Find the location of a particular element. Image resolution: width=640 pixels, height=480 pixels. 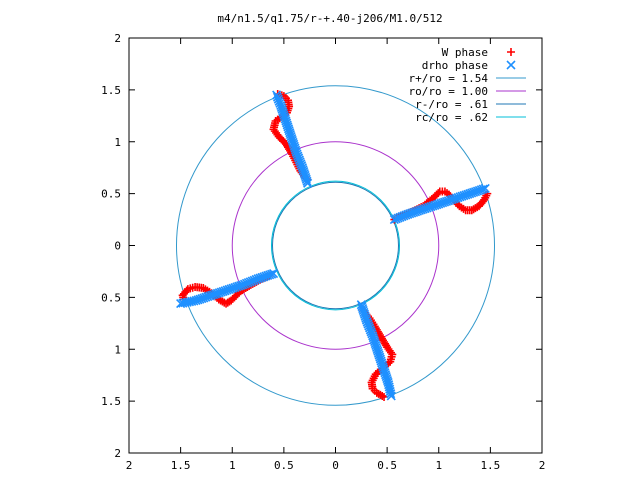

chart-title: m4/n1.5/q1.75/r-+.40-j206/M1.0/512 is located at coordinates (329, 18).